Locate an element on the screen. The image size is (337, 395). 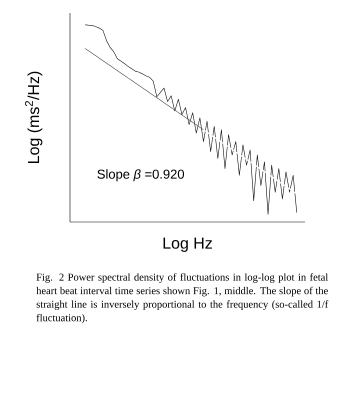
y-axis-title: Log (ms$^{2}$/Hz) is located at coordinates (33, 117).